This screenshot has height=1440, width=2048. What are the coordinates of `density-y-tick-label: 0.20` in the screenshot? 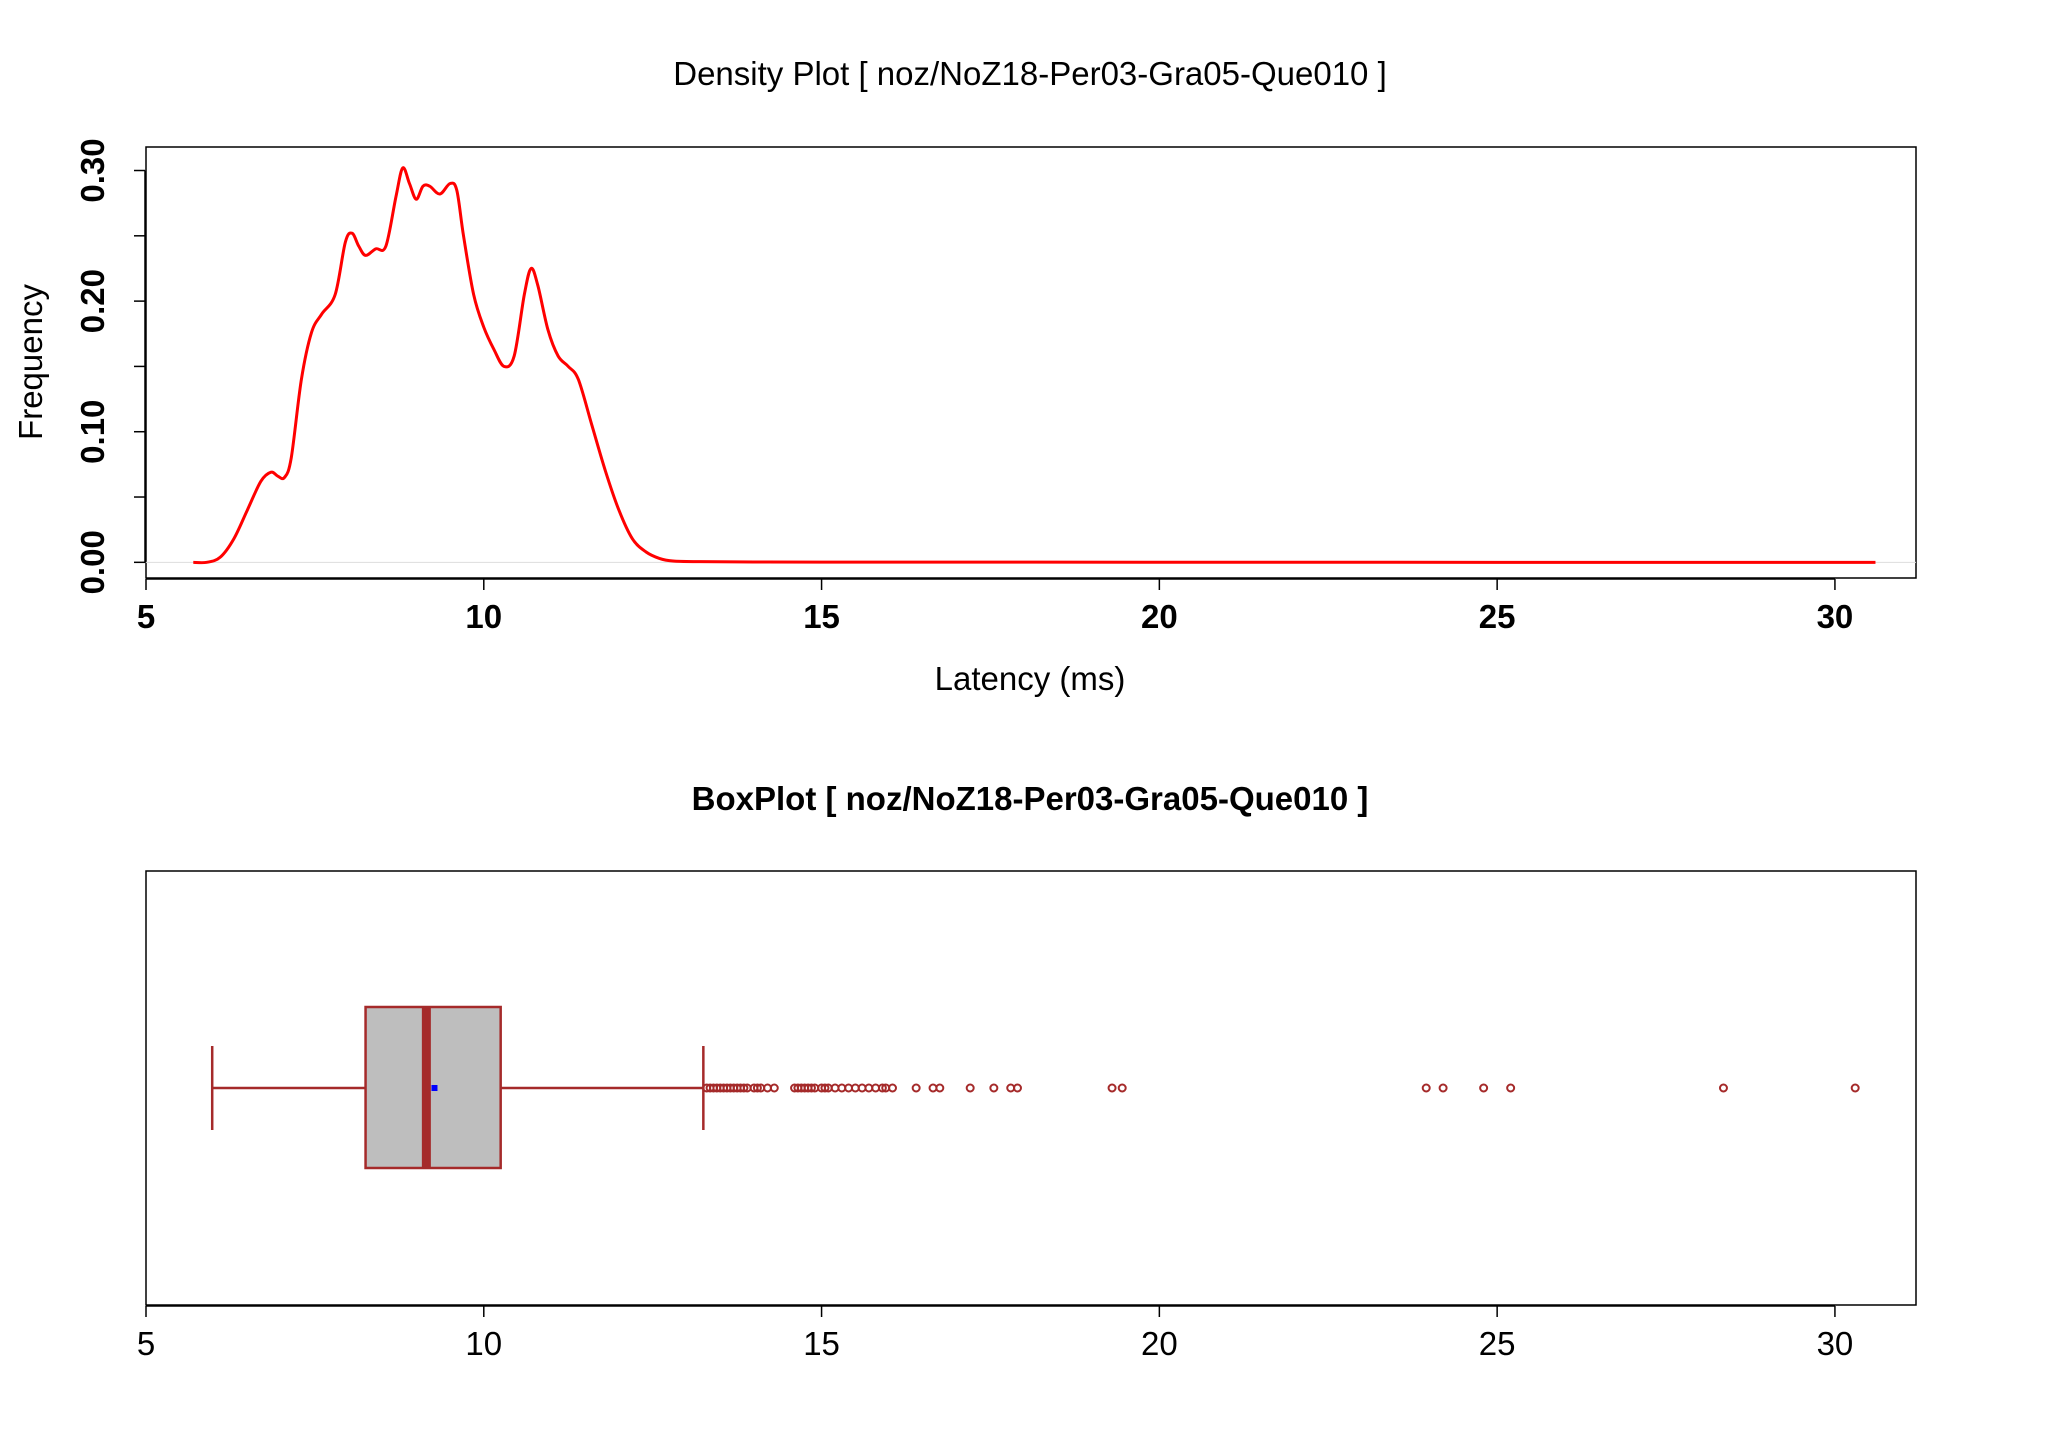 It's located at (92, 301).